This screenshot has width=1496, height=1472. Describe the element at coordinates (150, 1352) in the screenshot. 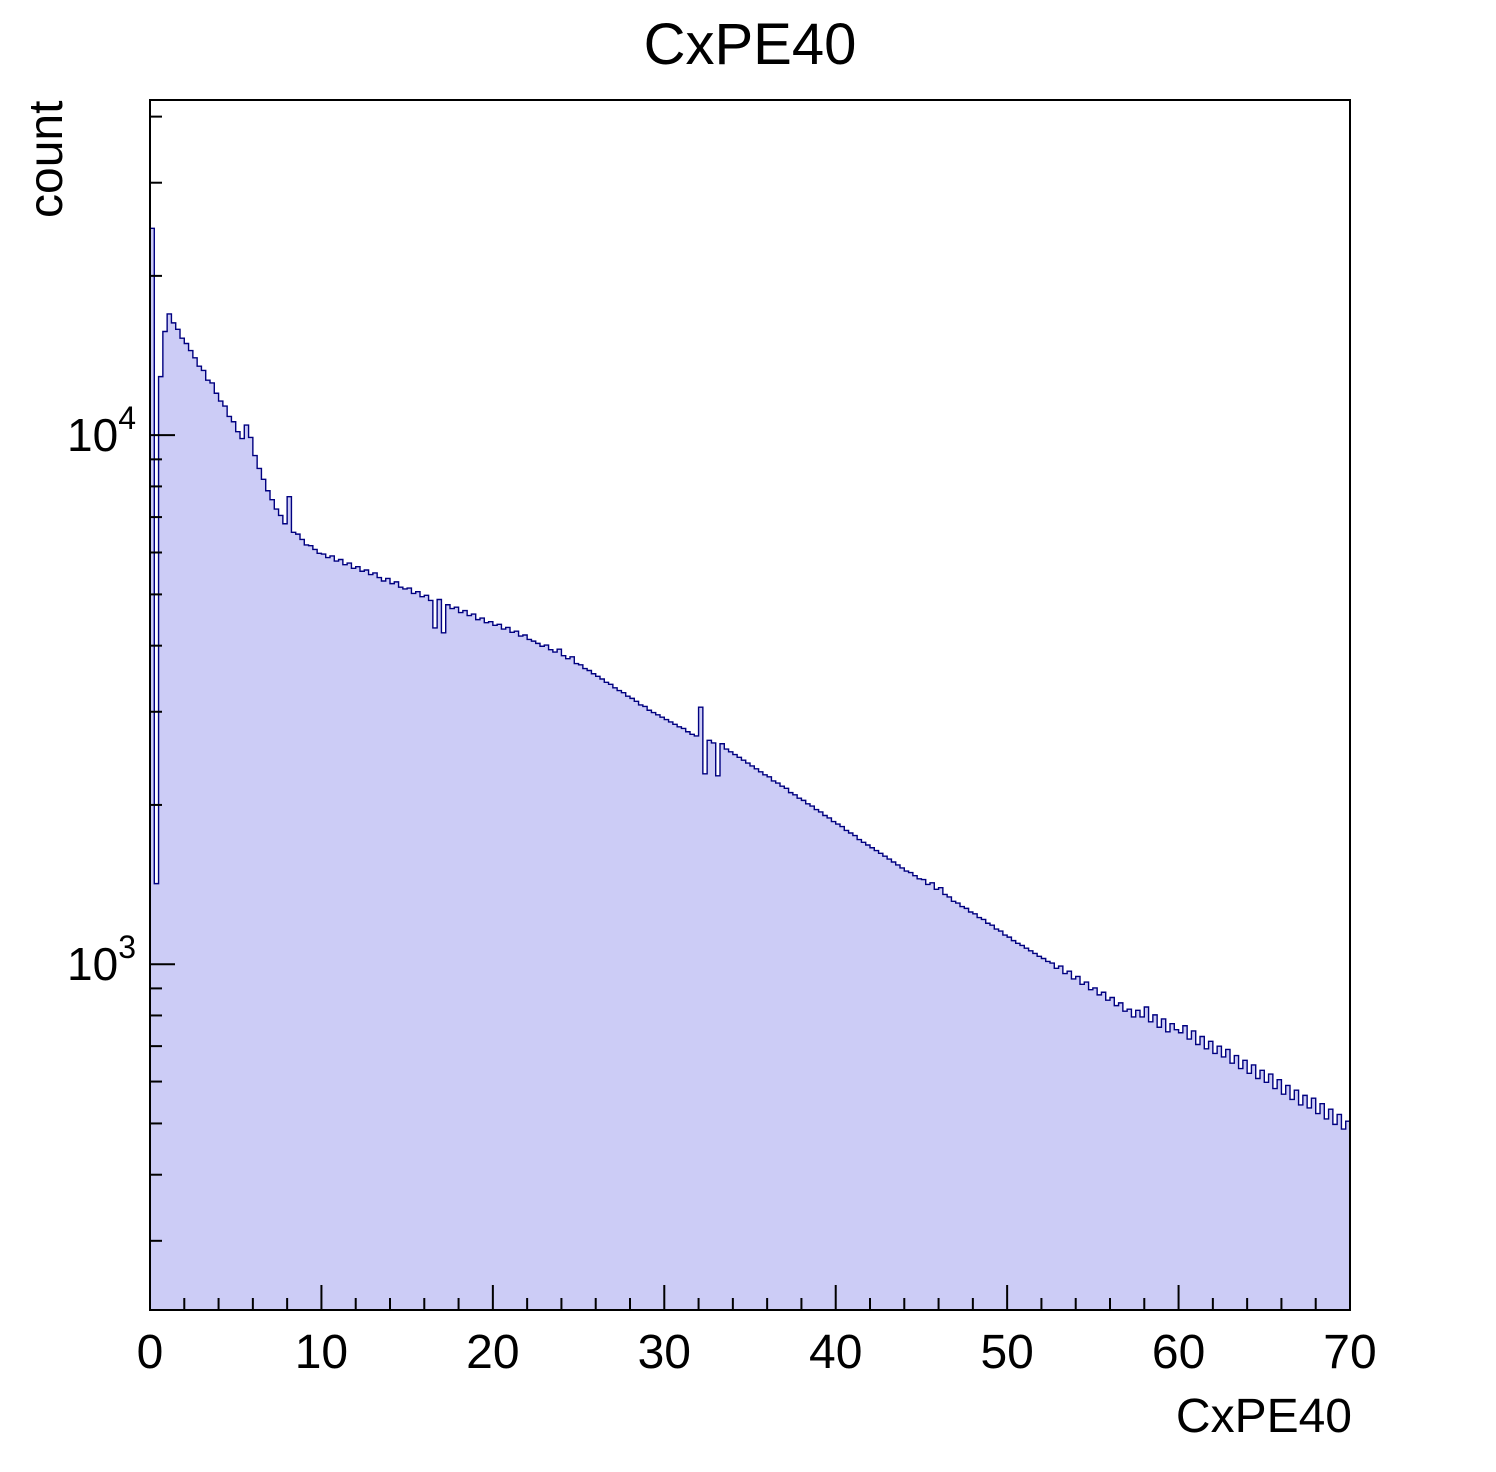

I see `x-tick-label: 0` at that location.